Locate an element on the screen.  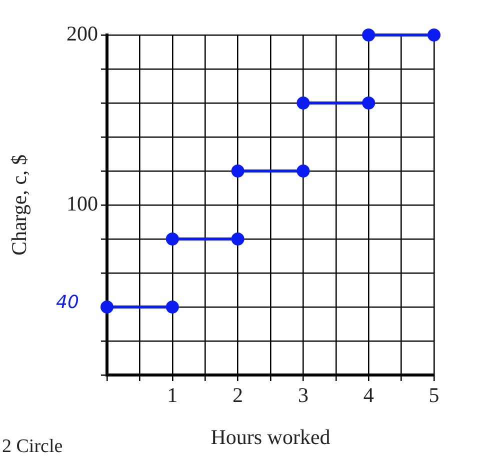
y-axis-title: Charge, c, $ is located at coordinates (19, 205).